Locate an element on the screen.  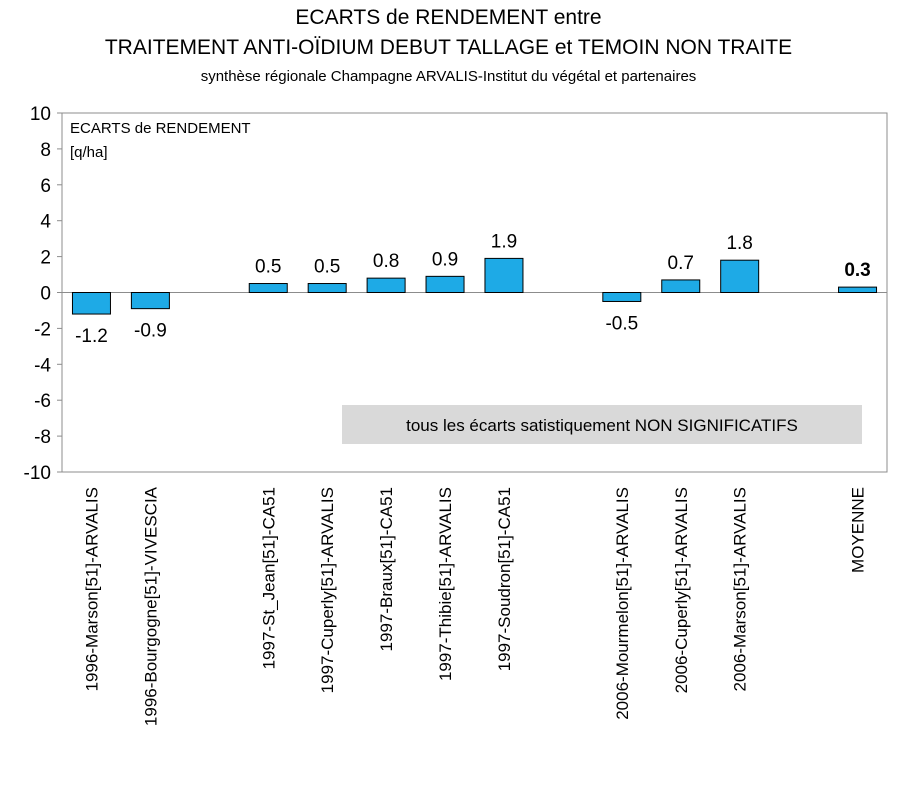
x-category-label: 1997-Thibie[51]-ARVALIS is located at coordinates (445, 584).